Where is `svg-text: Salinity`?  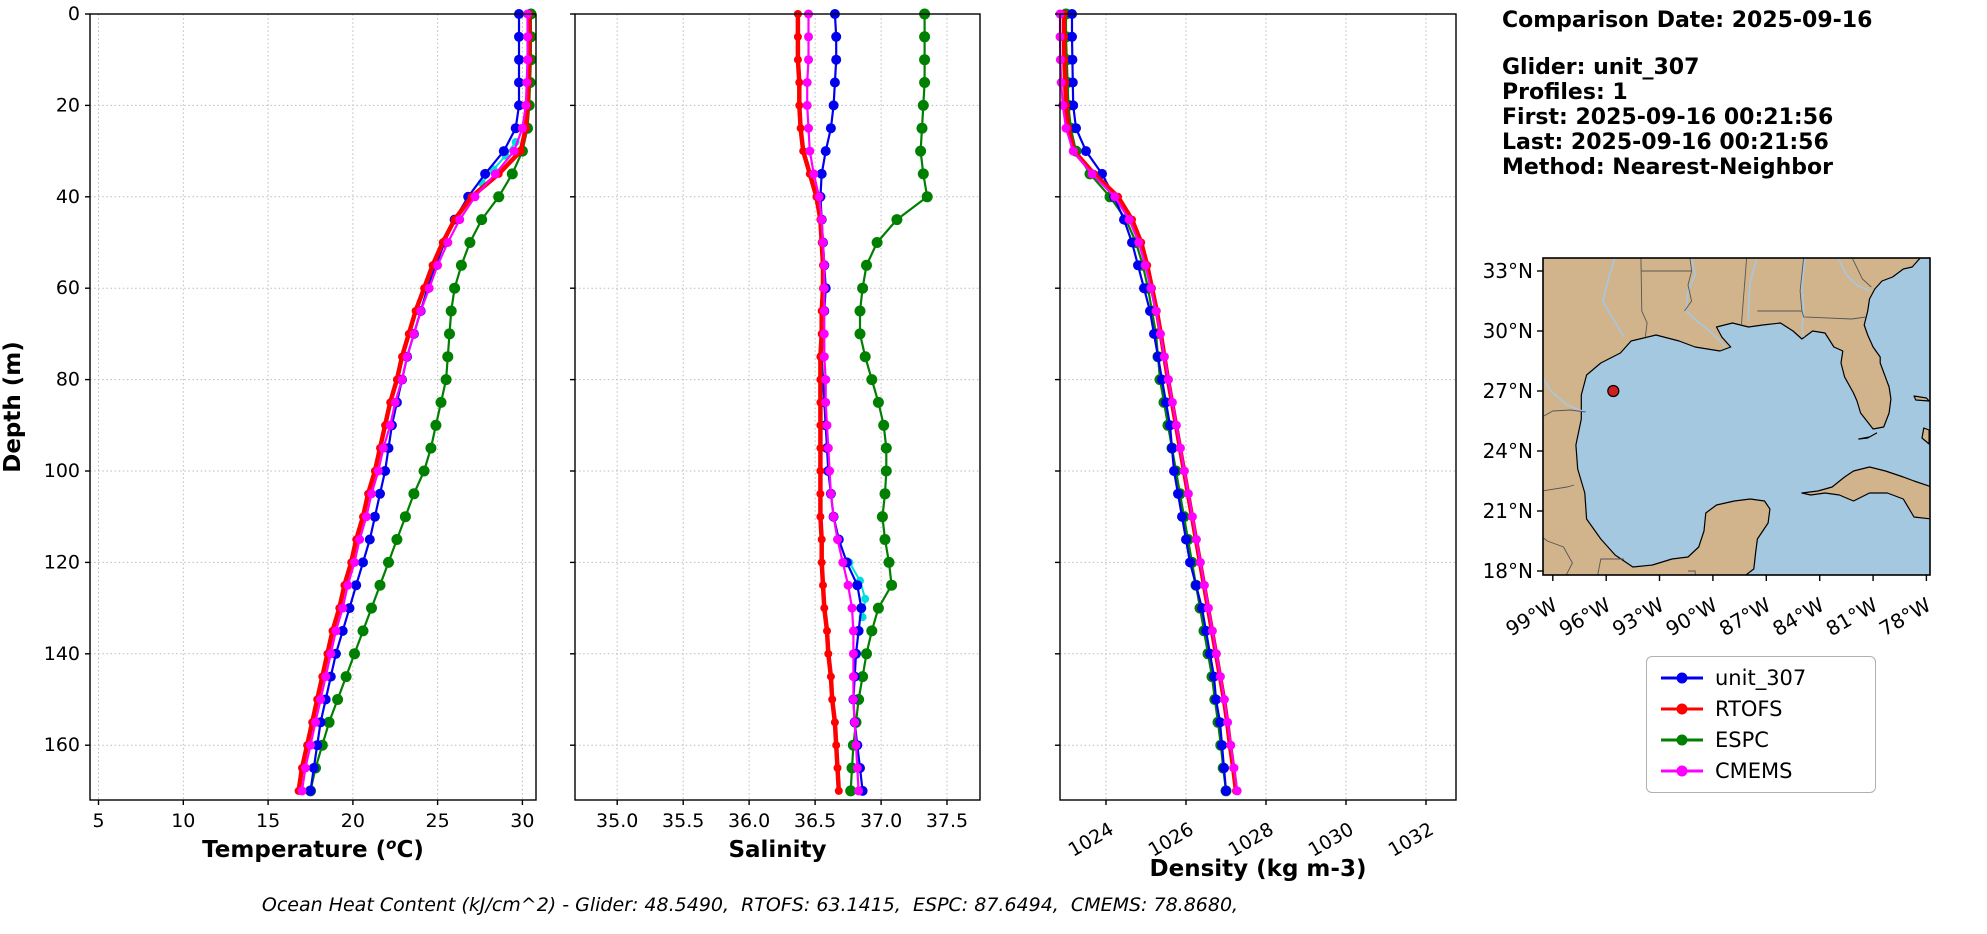
svg-text: Salinity is located at coordinates (777, 850).